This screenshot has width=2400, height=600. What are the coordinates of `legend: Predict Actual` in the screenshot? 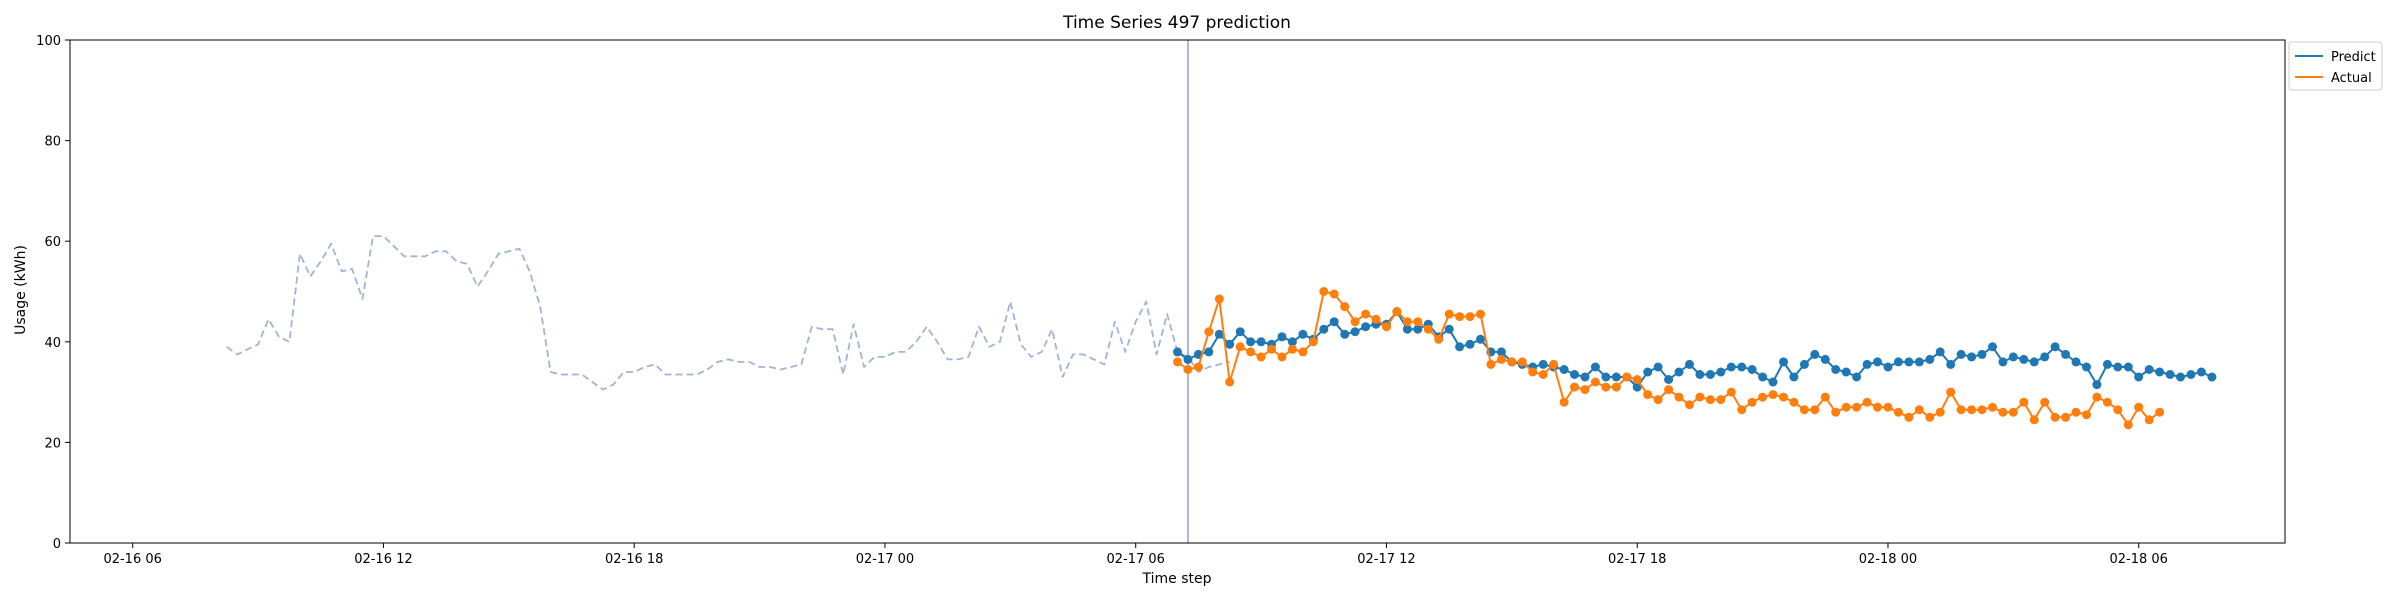 It's located at (2335, 66).